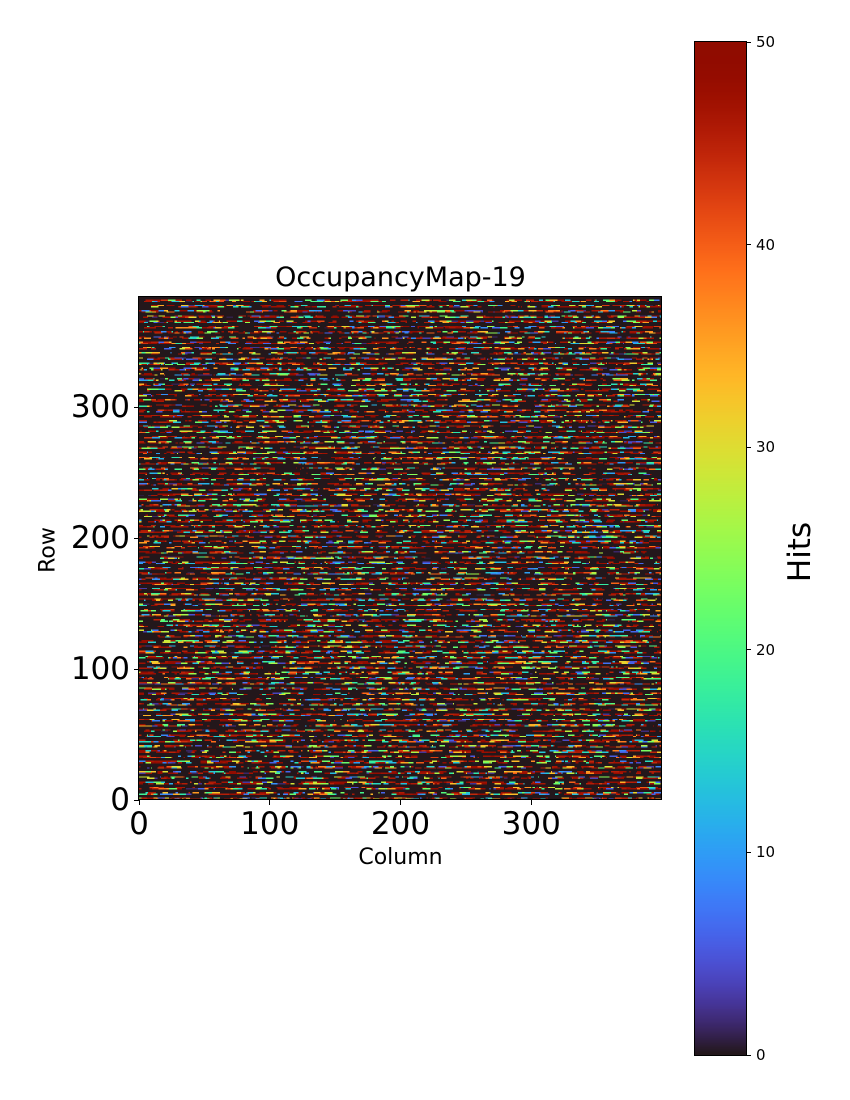 The image size is (850, 1100). What do you see at coordinates (48, 550) in the screenshot?
I see `y-axis-label: Row` at bounding box center [48, 550].